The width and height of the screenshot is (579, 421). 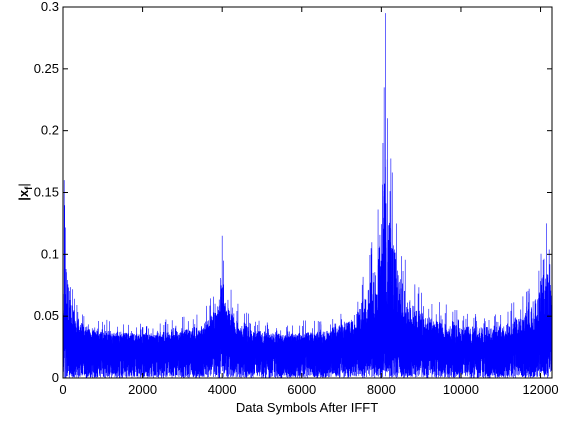 What do you see at coordinates (62, 389) in the screenshot?
I see `x-tick-label: 0` at bounding box center [62, 389].